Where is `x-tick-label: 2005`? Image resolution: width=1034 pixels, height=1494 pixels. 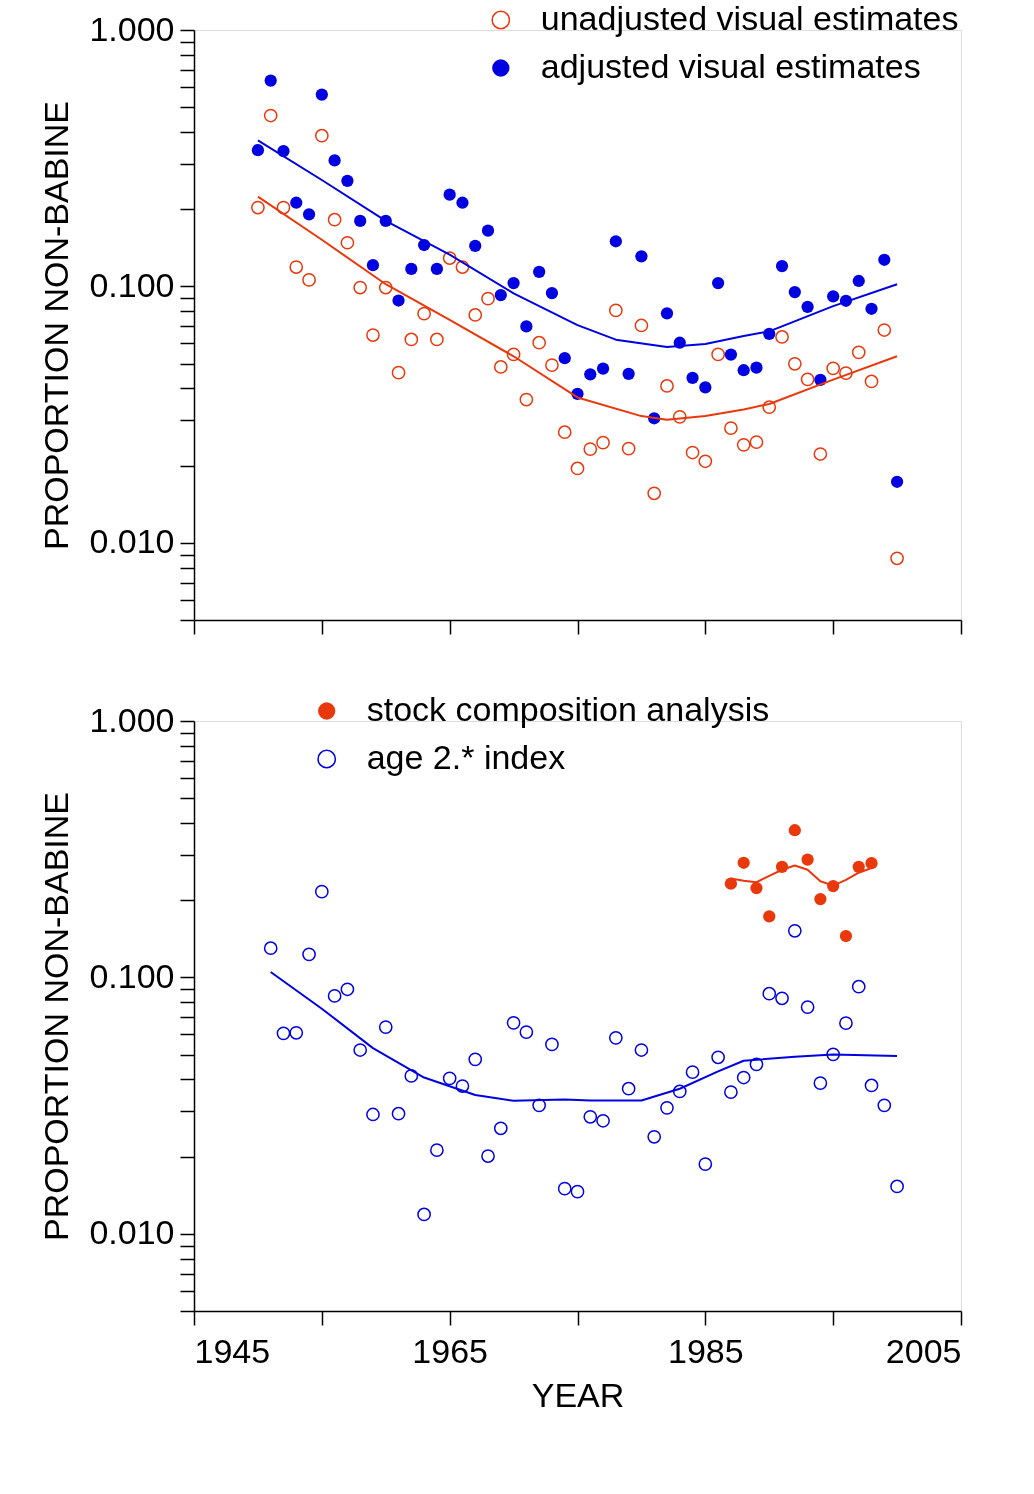 x-tick-label: 2005 is located at coordinates (923, 1350).